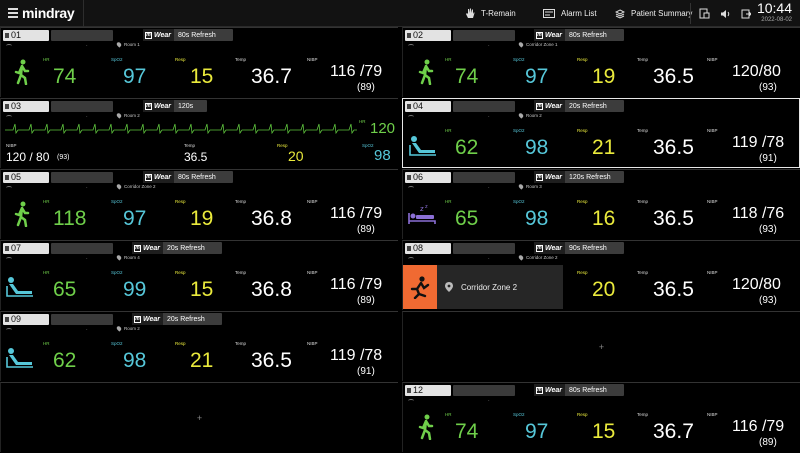  Describe the element at coordinates (26, 248) in the screenshot. I see `bed-number-tag: 07` at that location.